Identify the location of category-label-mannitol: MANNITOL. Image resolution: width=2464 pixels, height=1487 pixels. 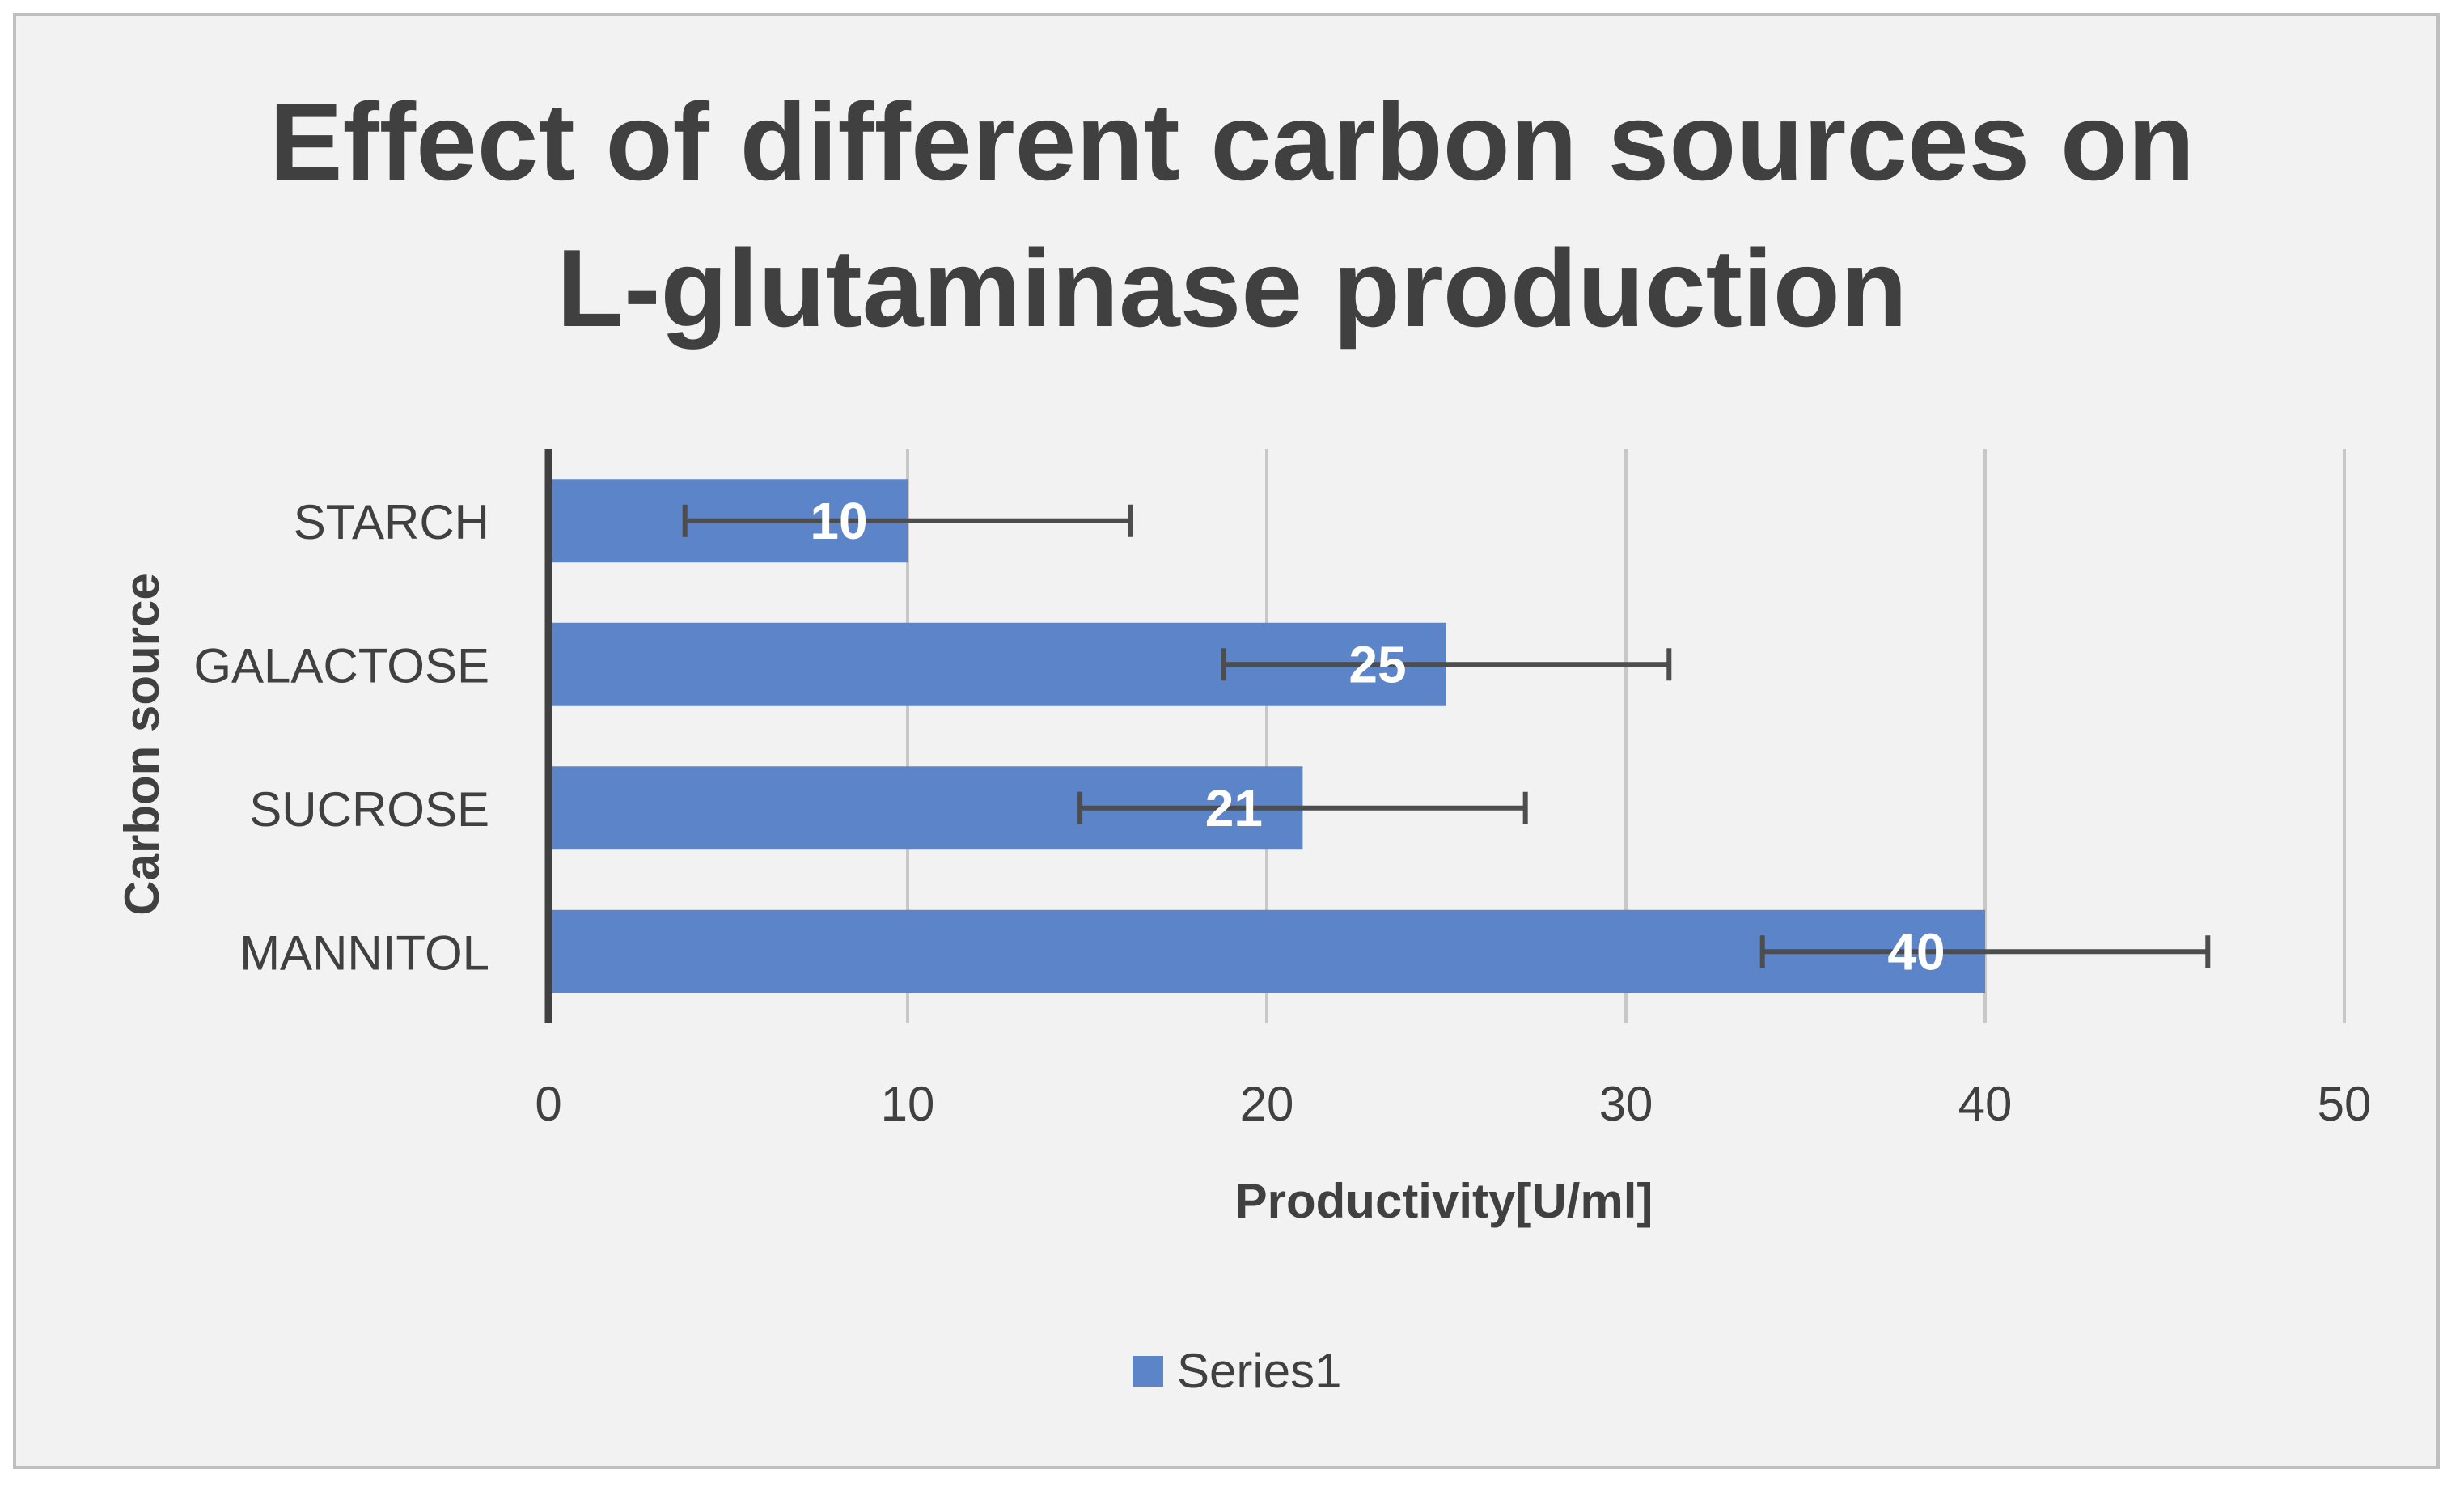
(364, 953).